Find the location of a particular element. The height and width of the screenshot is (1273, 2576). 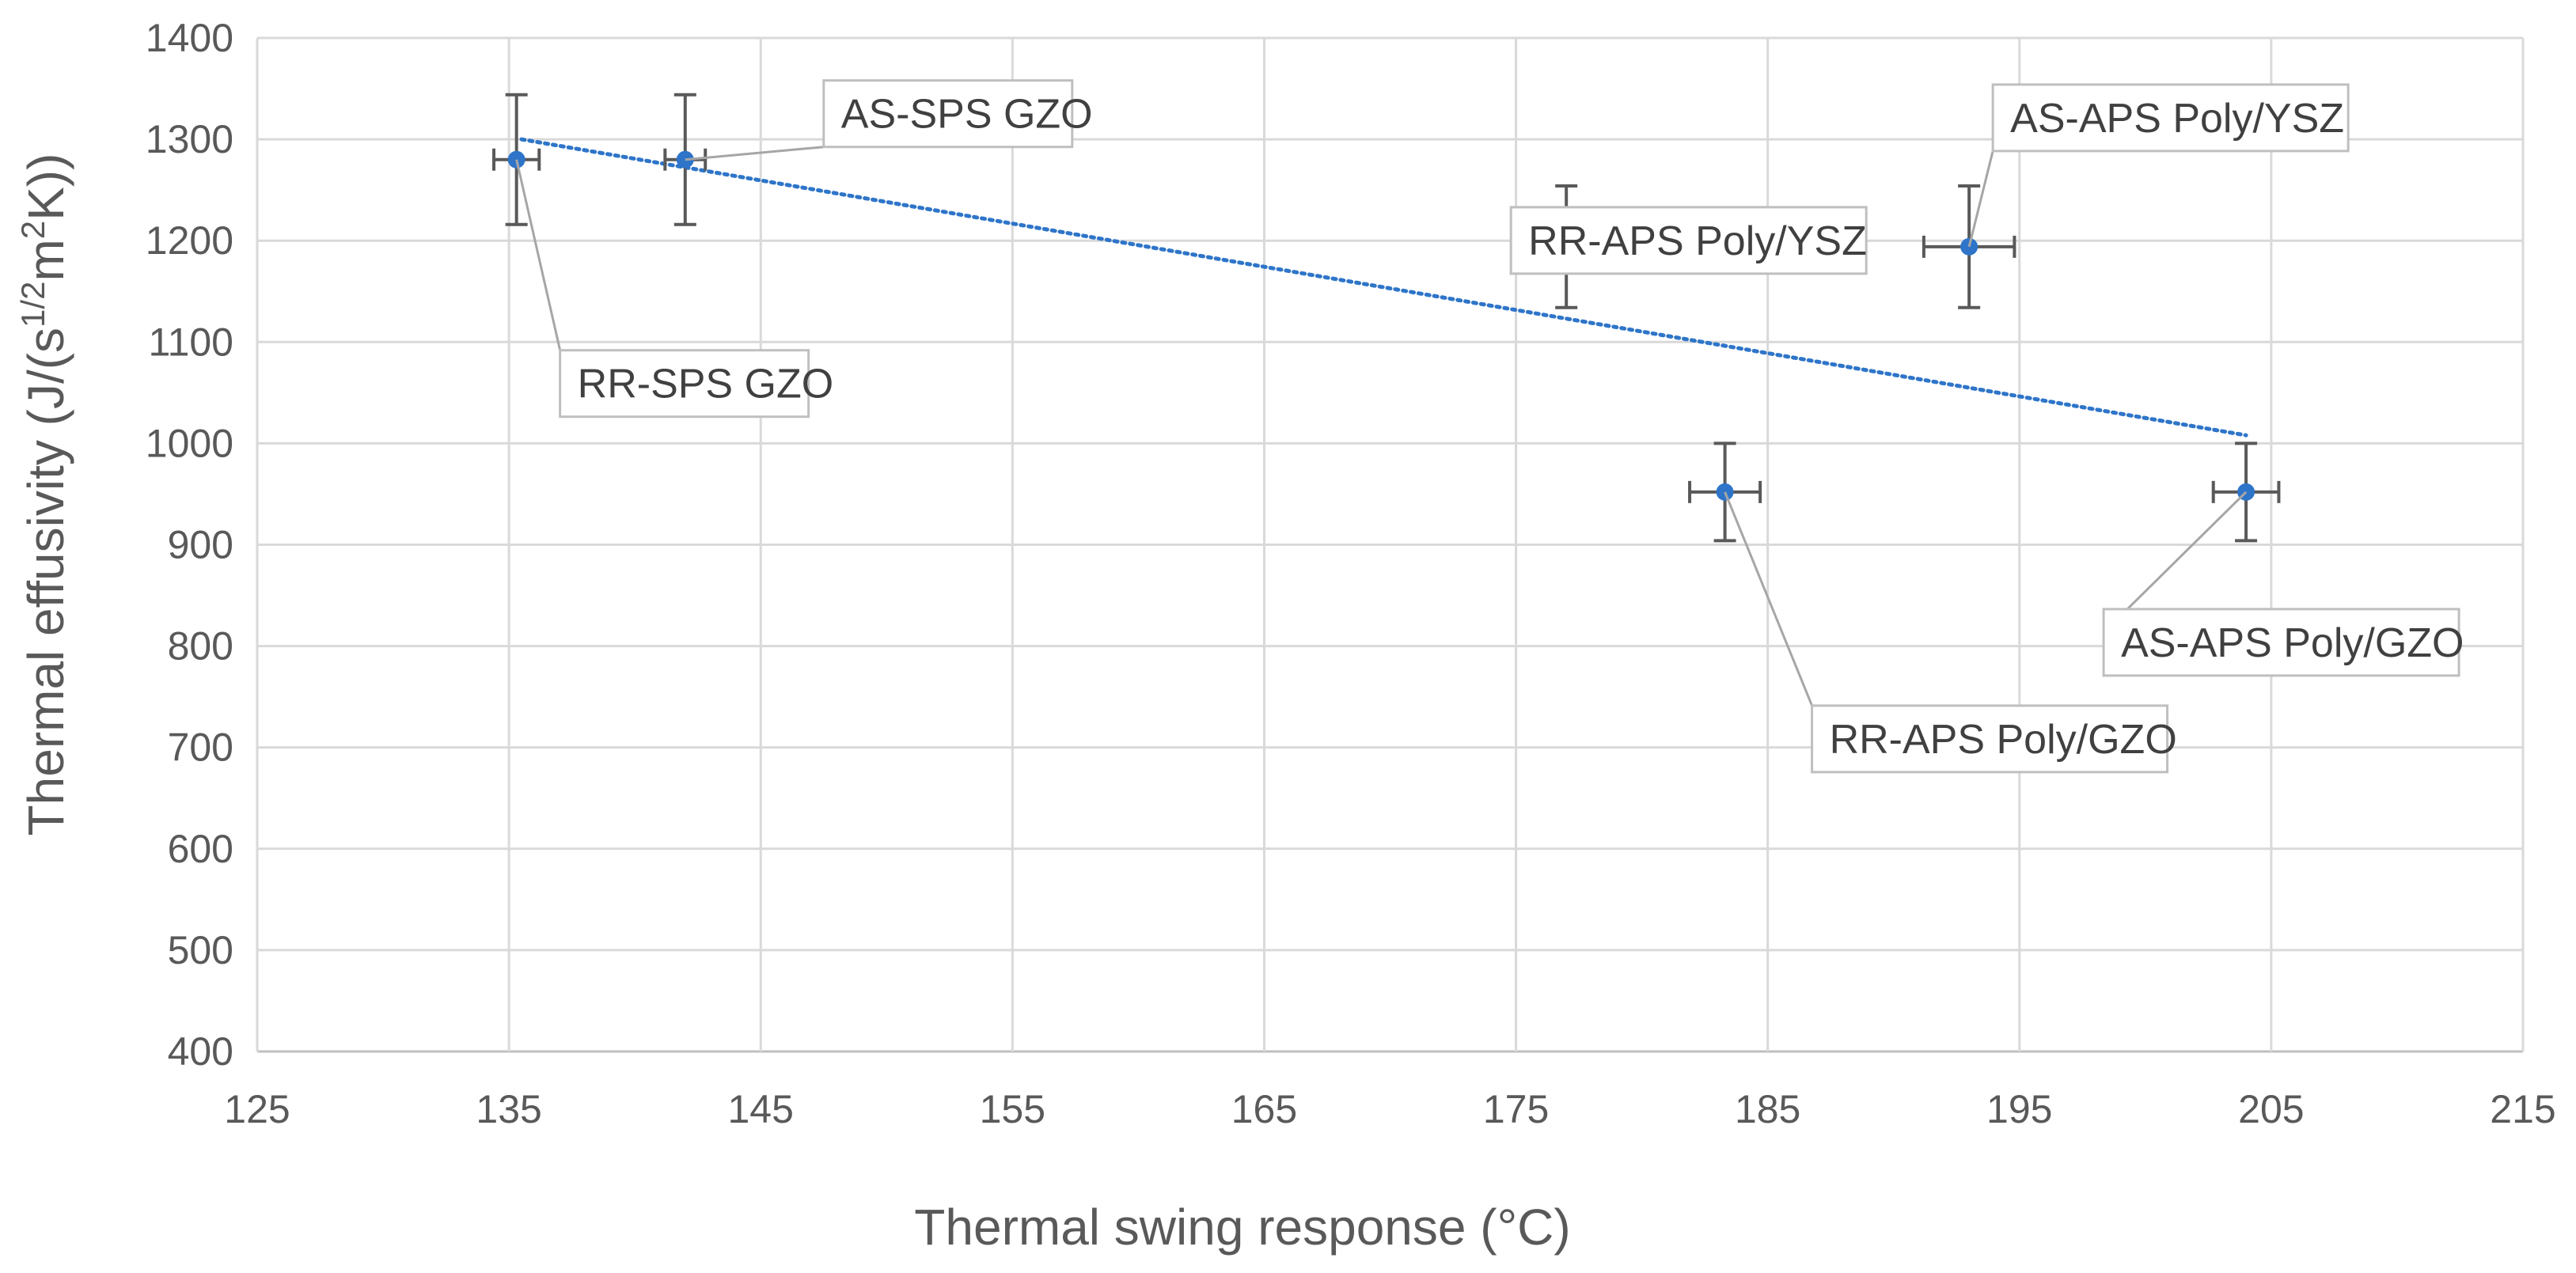

y-axis-title: Thermal effusivity (J/(s1/2m2K)) is located at coordinates (44, 494).